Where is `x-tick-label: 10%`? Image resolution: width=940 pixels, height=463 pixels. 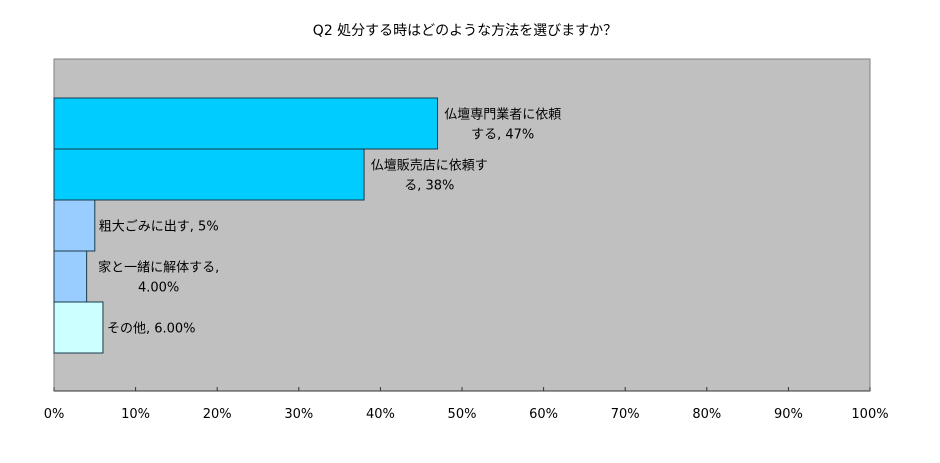 x-tick-label: 10% is located at coordinates (135, 414).